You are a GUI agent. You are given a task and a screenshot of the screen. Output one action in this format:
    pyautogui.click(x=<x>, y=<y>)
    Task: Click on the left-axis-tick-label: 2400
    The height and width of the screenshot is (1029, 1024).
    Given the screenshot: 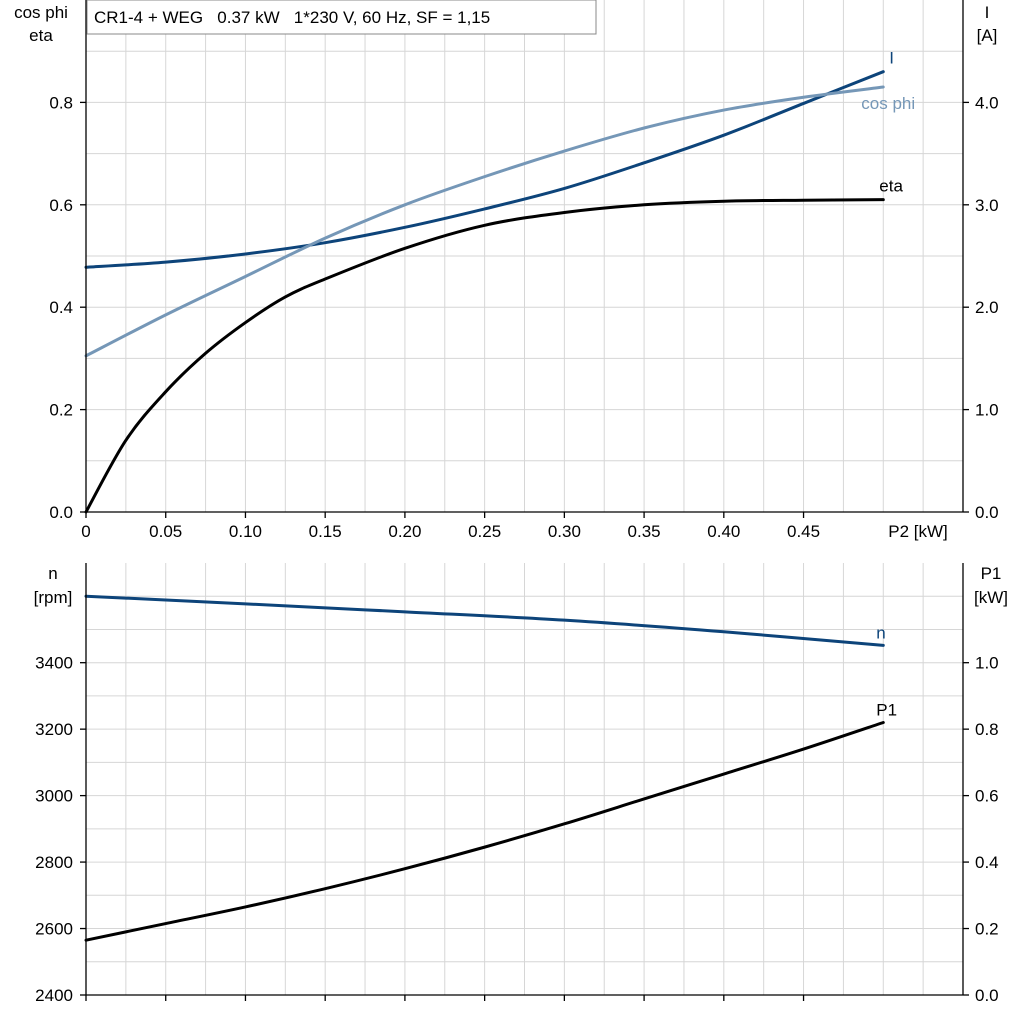 What is the action you would take?
    pyautogui.click(x=54, y=995)
    